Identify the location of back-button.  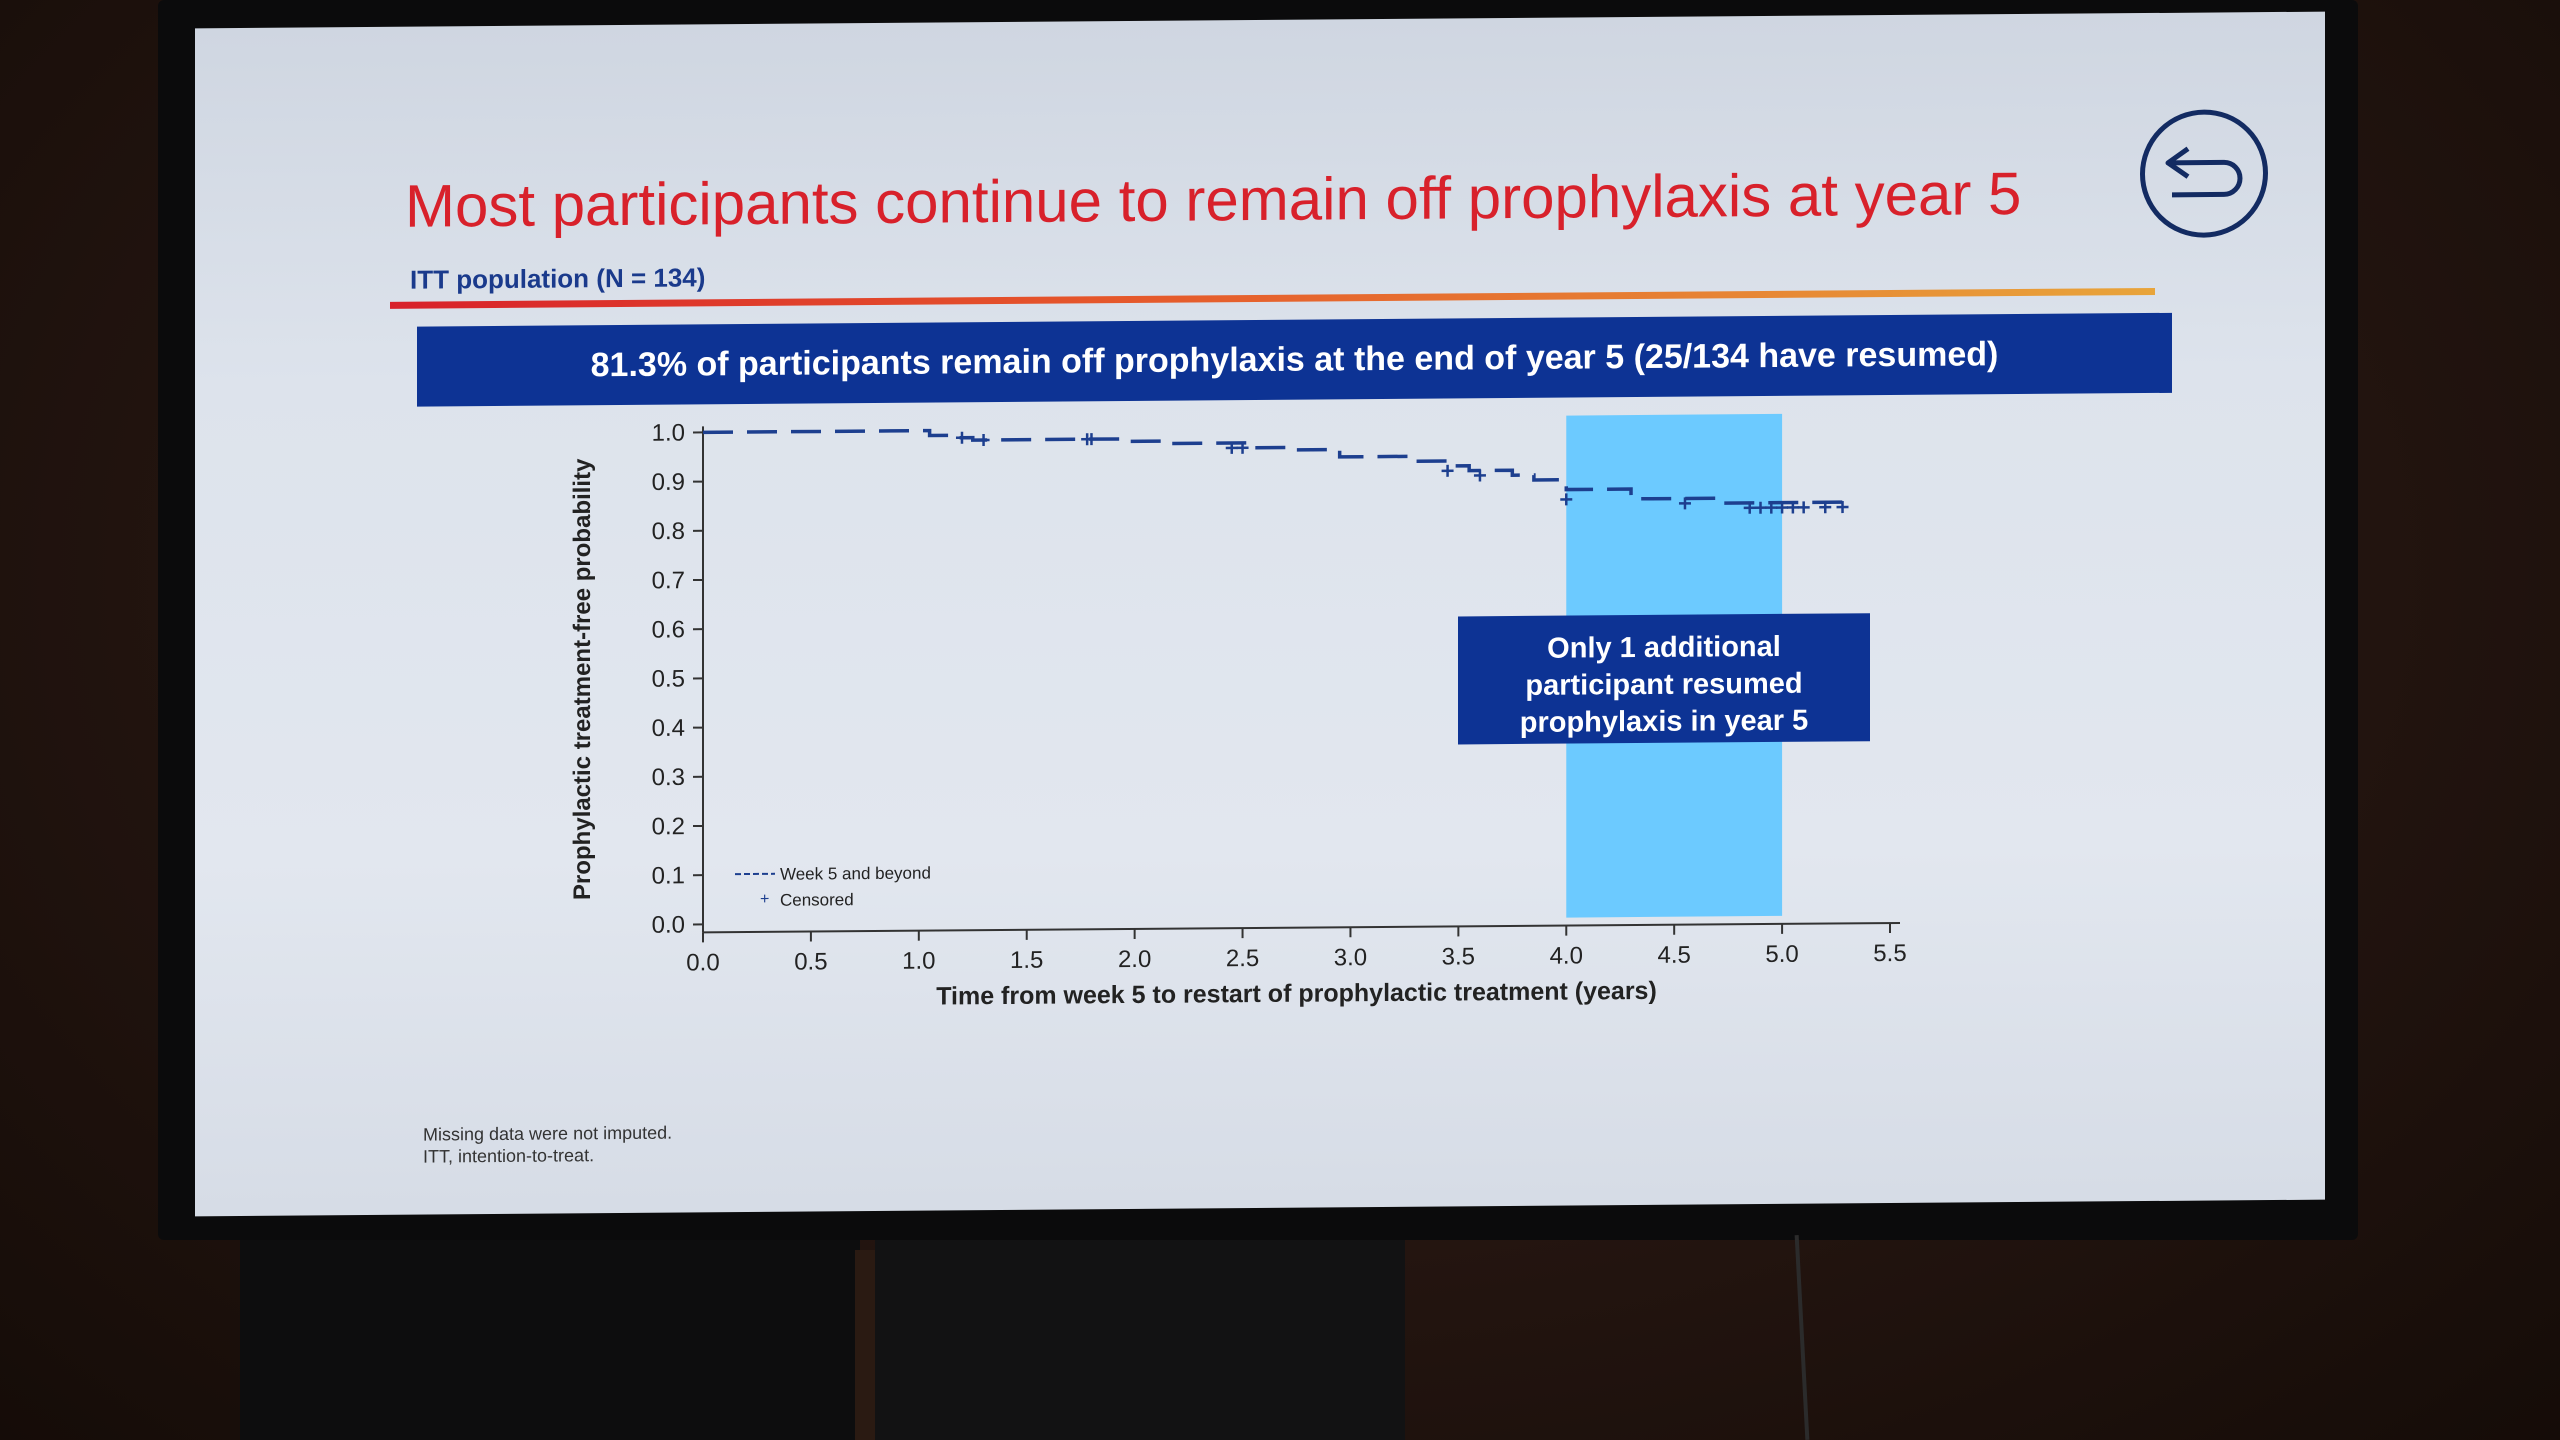
(2204, 174).